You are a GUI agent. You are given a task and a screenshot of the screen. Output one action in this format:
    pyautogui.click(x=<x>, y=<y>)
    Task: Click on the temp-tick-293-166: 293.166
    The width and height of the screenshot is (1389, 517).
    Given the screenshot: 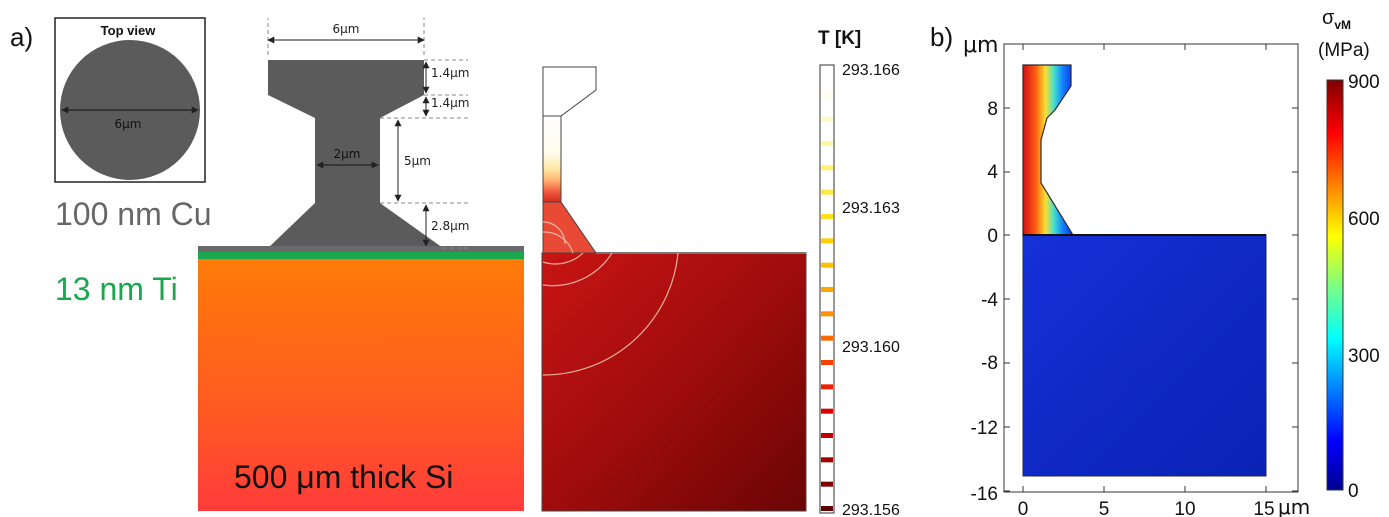 What is the action you would take?
    pyautogui.click(x=871, y=70)
    